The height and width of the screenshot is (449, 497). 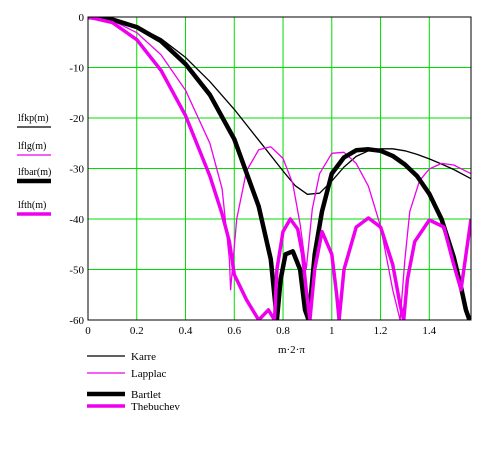 I want to click on x-tick-label: 0.2, so click(x=137, y=331).